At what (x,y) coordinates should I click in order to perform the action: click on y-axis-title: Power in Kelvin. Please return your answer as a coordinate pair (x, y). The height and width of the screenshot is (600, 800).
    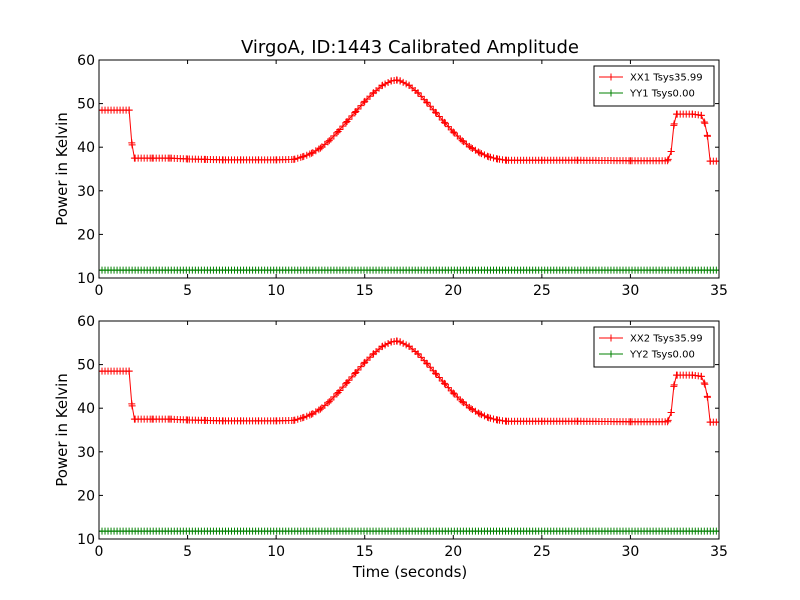
    Looking at the image, I should click on (62, 169).